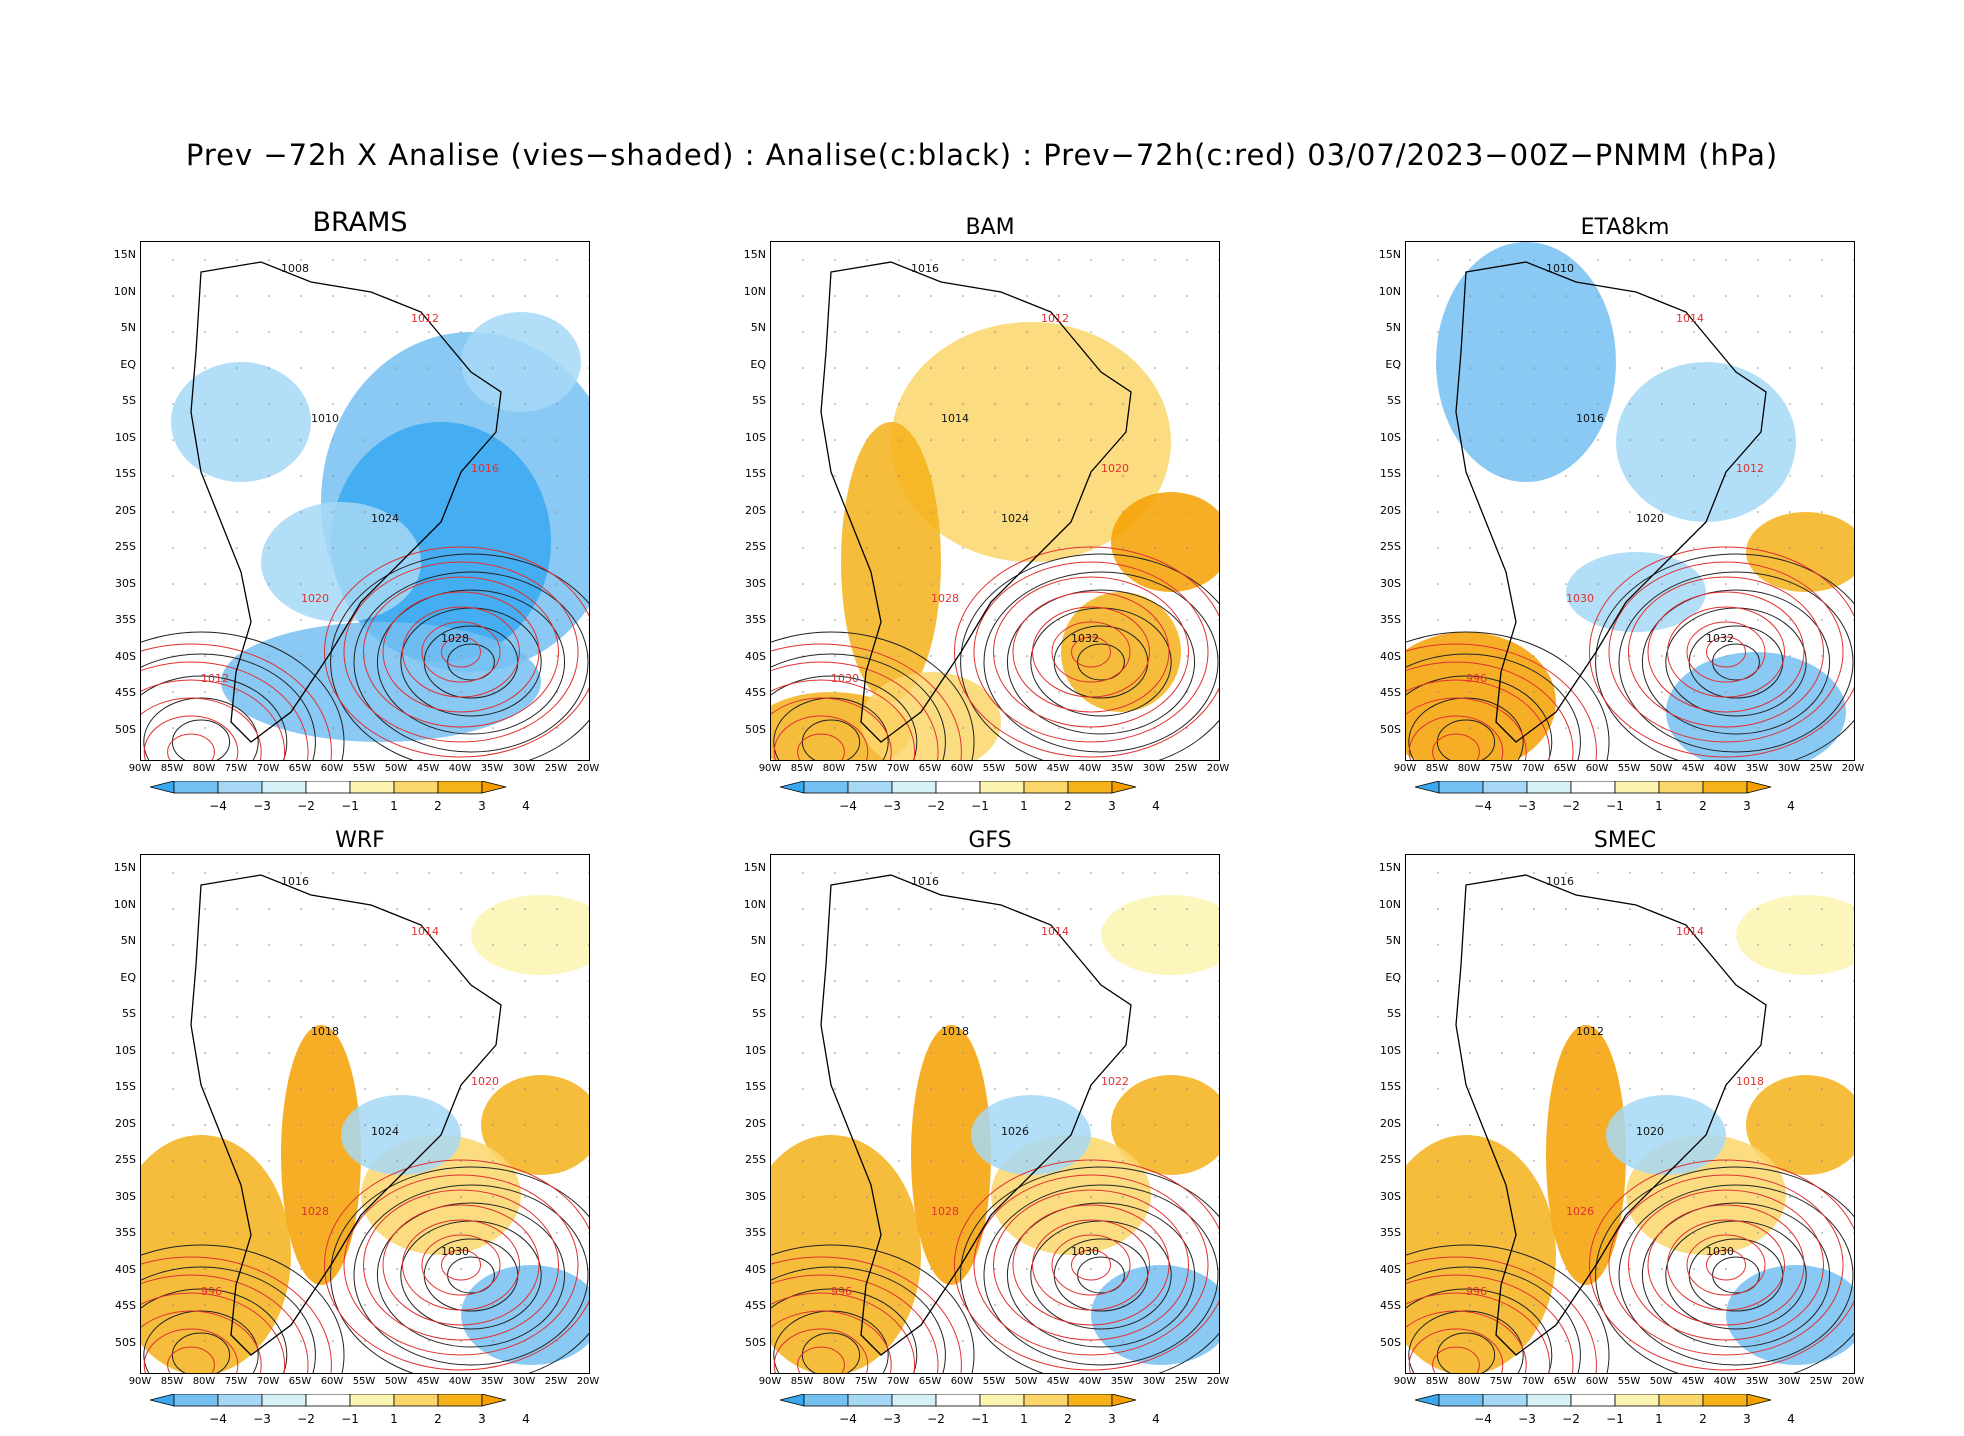 This screenshot has height=1436, width=1964. I want to click on colorbar-label: −3, so click(892, 1419).